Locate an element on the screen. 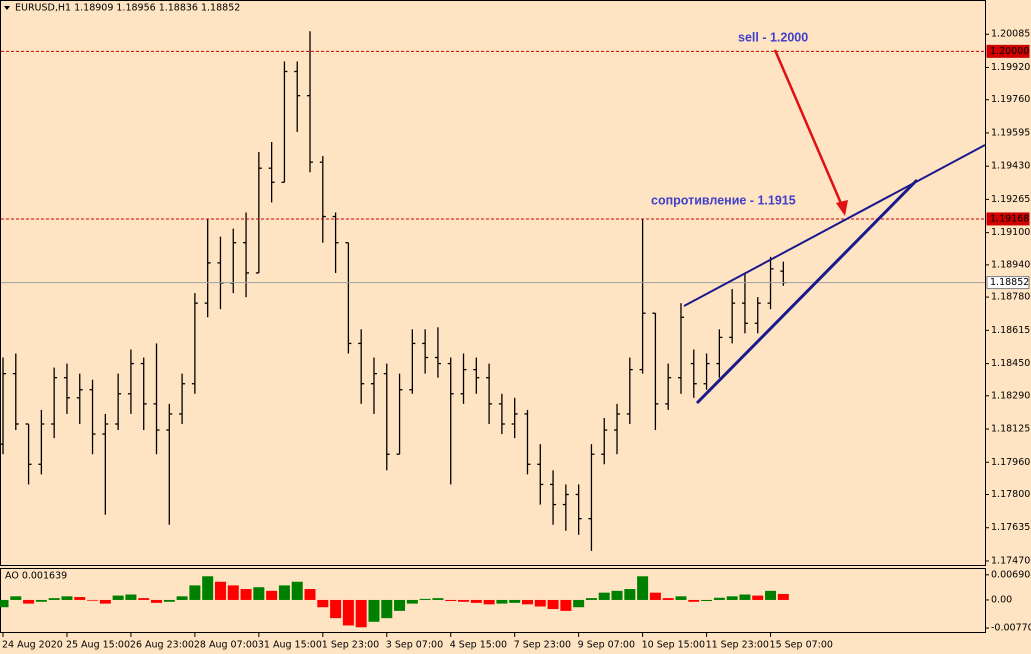  y-tick-label: 1.18780 is located at coordinates (1010, 297).